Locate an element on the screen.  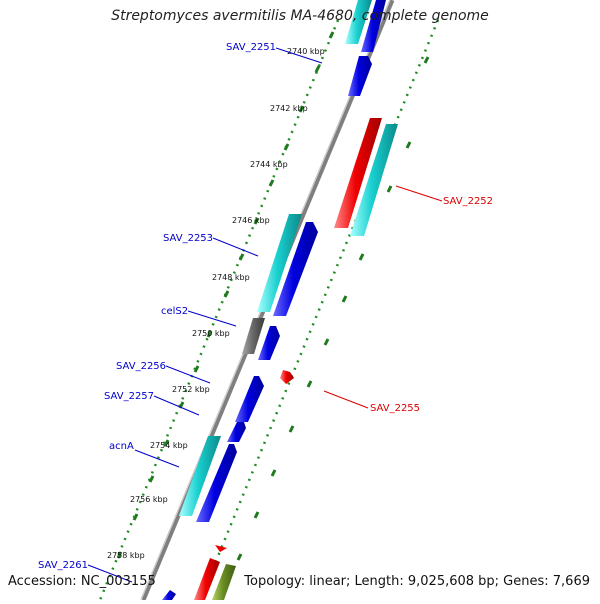
gene-red-small is located at coordinates (221, 548).